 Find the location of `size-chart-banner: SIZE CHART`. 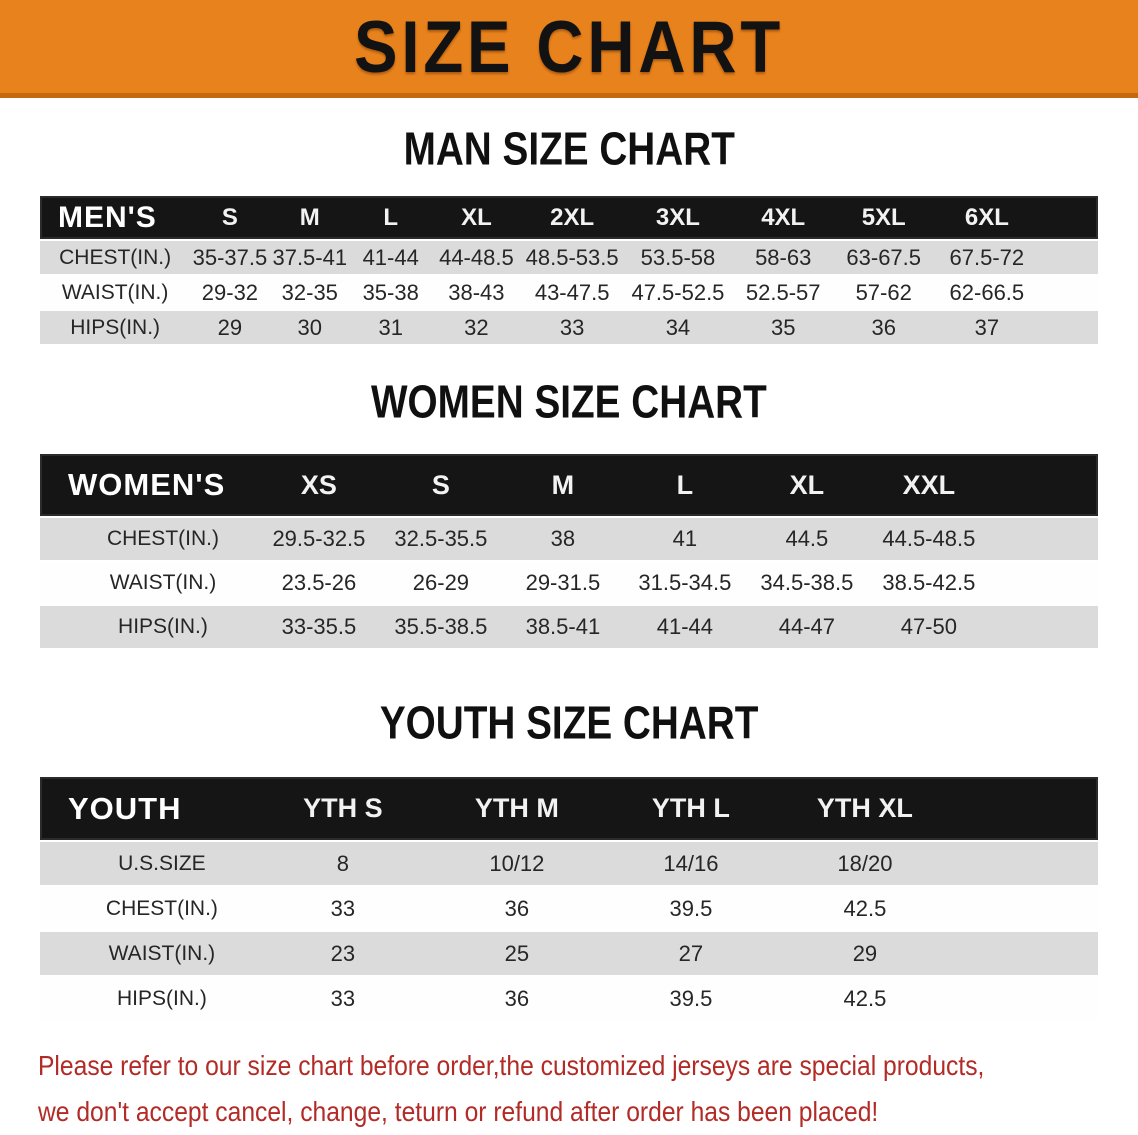

size-chart-banner: SIZE CHART is located at coordinates (569, 49).